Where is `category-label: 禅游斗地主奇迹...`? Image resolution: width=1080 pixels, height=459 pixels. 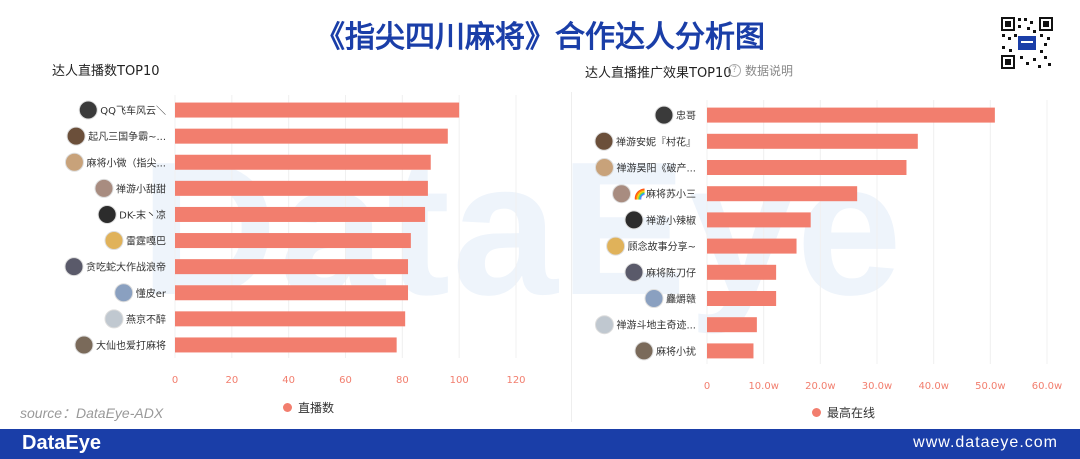 category-label: 禅游斗地主奇迹... is located at coordinates (656, 325).